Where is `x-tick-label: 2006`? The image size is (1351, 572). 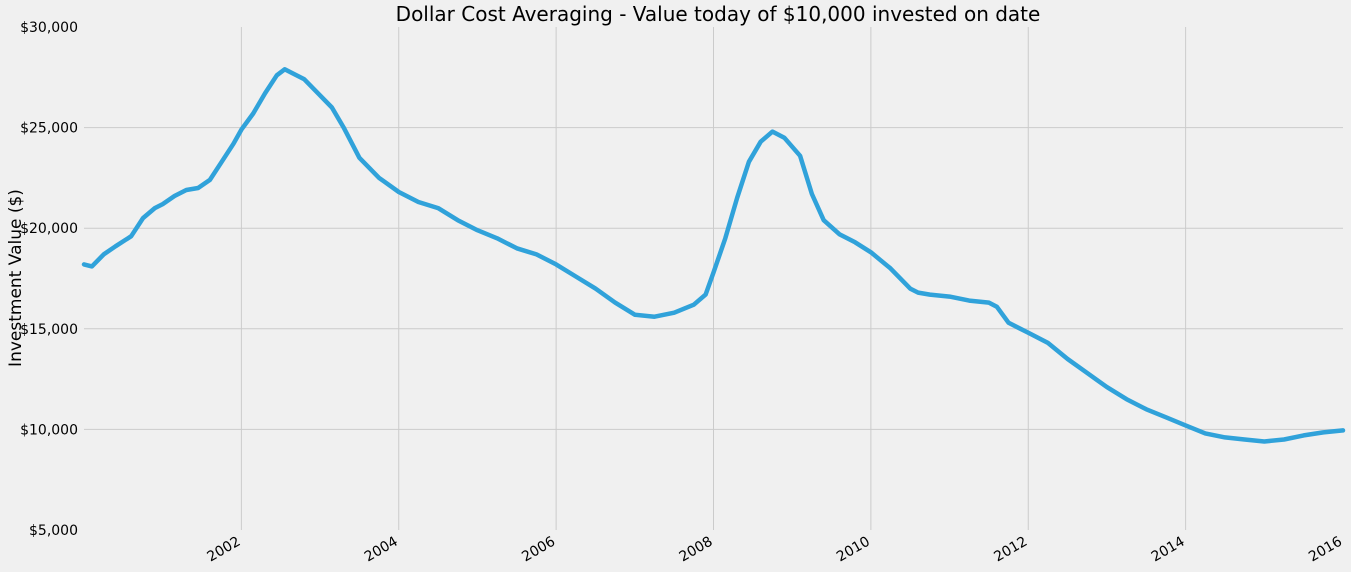 x-tick-label: 2006 is located at coordinates (538, 550).